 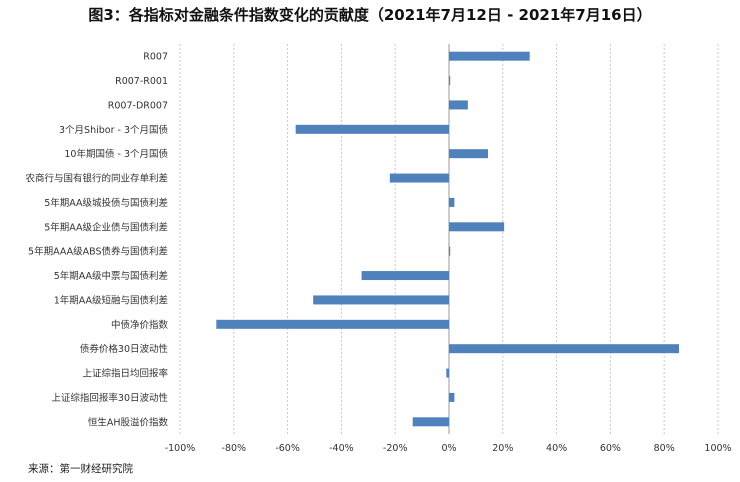 I want to click on category-label: 5年期AA级中票与国债利差, so click(x=111, y=276).